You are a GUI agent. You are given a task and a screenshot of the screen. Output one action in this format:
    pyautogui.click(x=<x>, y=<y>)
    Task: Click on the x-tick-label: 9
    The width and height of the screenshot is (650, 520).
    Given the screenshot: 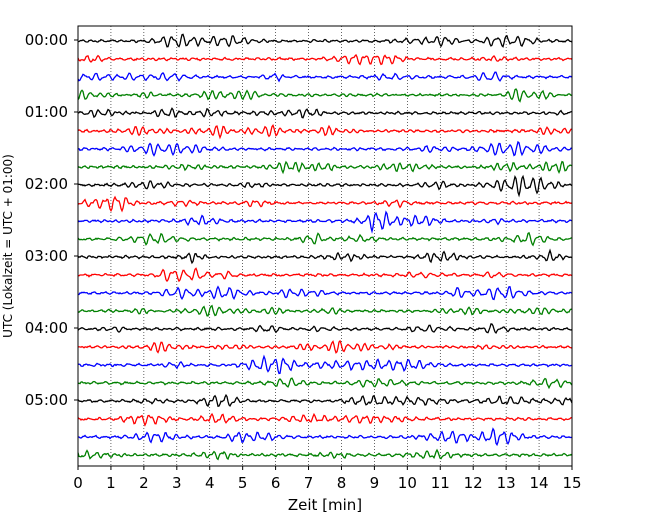 What is the action you would take?
    pyautogui.click(x=375, y=483)
    